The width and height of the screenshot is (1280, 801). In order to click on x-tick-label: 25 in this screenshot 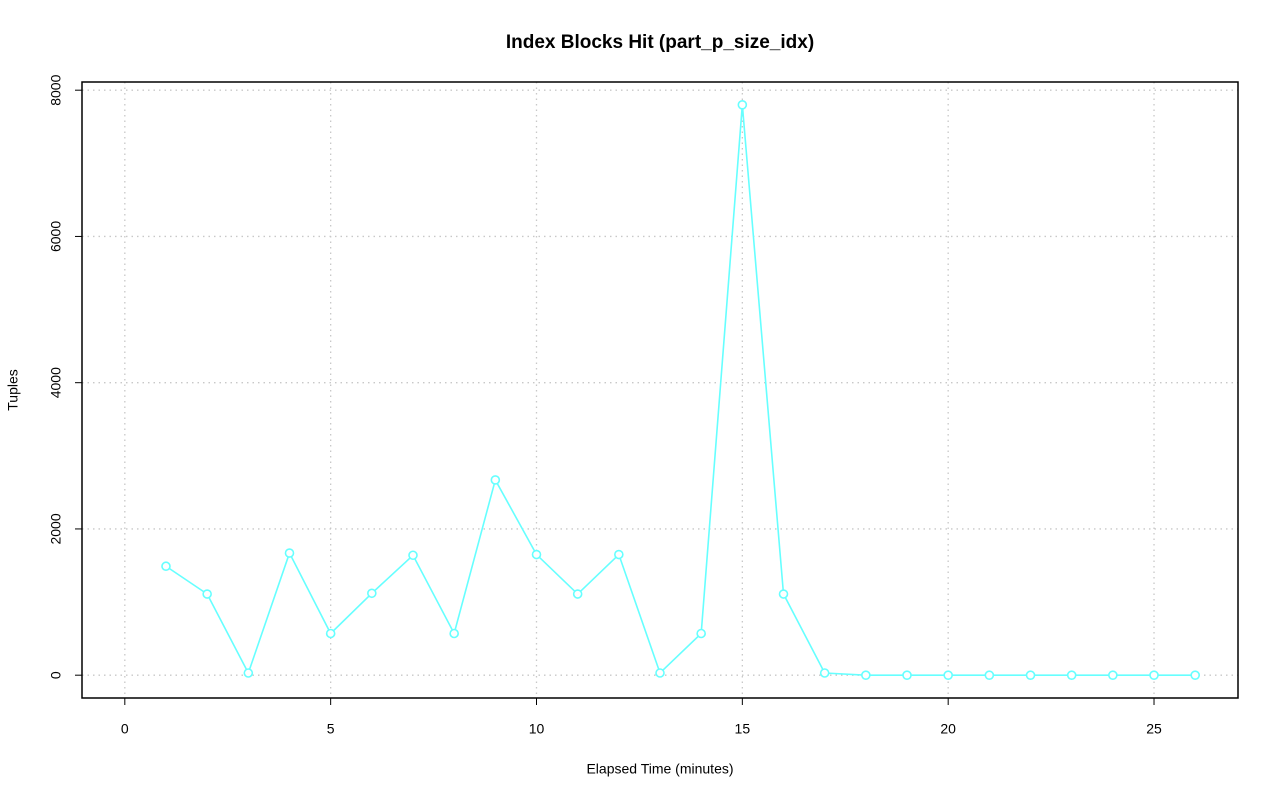, I will do `click(1154, 729)`.